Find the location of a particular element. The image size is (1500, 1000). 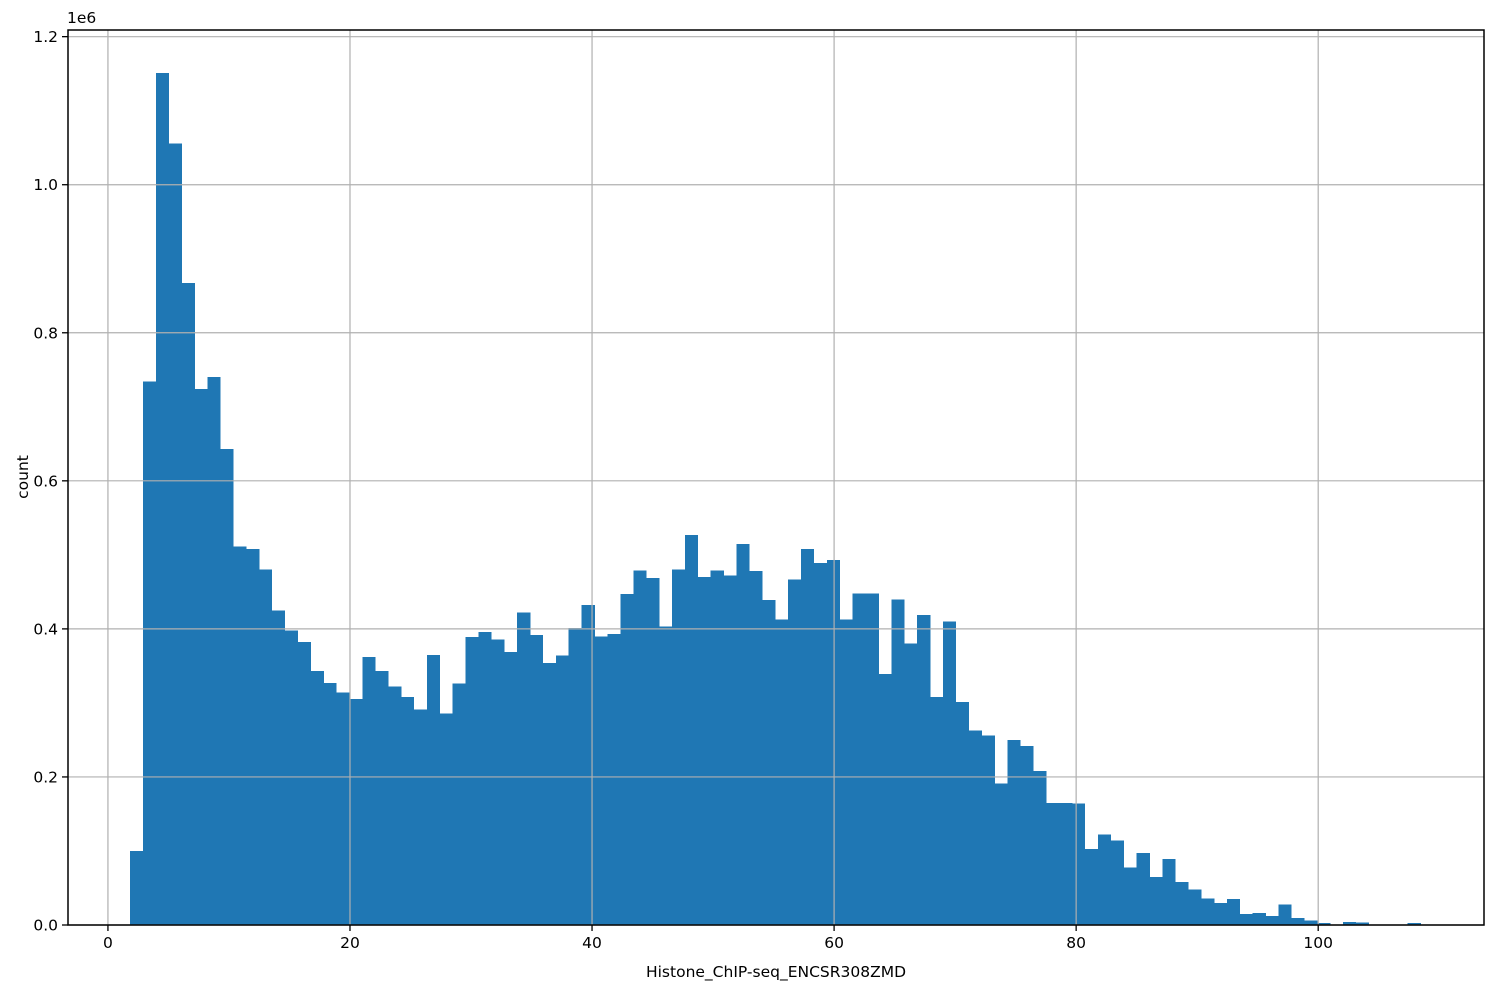

x-tick-label: 20 is located at coordinates (350, 943).